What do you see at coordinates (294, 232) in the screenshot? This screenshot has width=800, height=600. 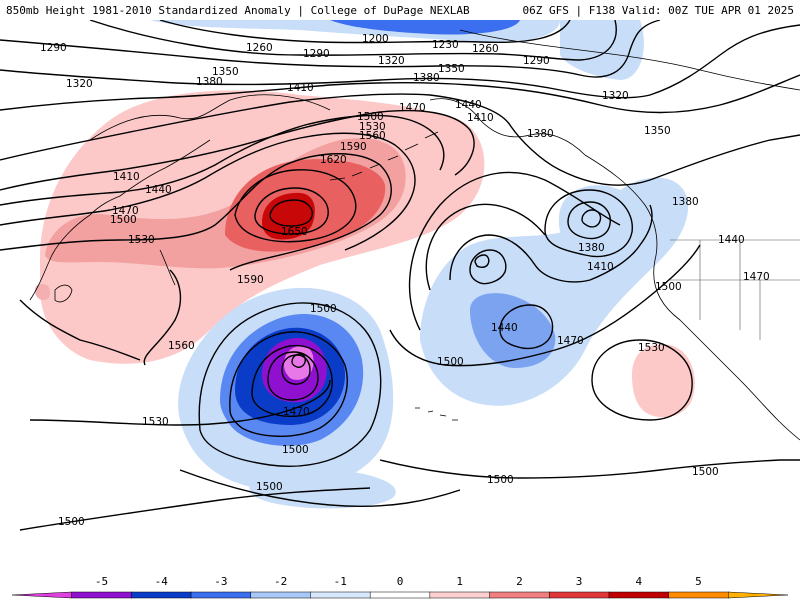 I see `contour-label: 1650` at bounding box center [294, 232].